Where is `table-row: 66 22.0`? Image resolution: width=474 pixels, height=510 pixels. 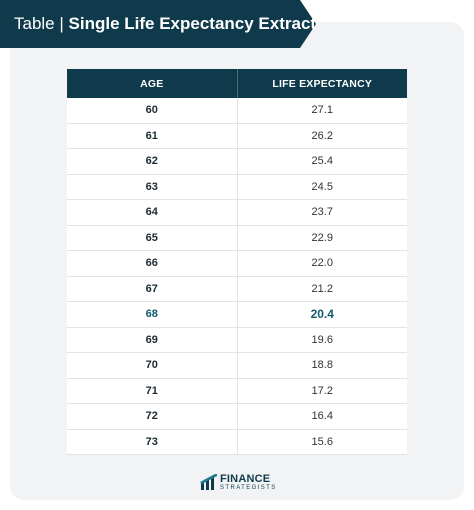 table-row: 66 22.0 is located at coordinates (237, 263).